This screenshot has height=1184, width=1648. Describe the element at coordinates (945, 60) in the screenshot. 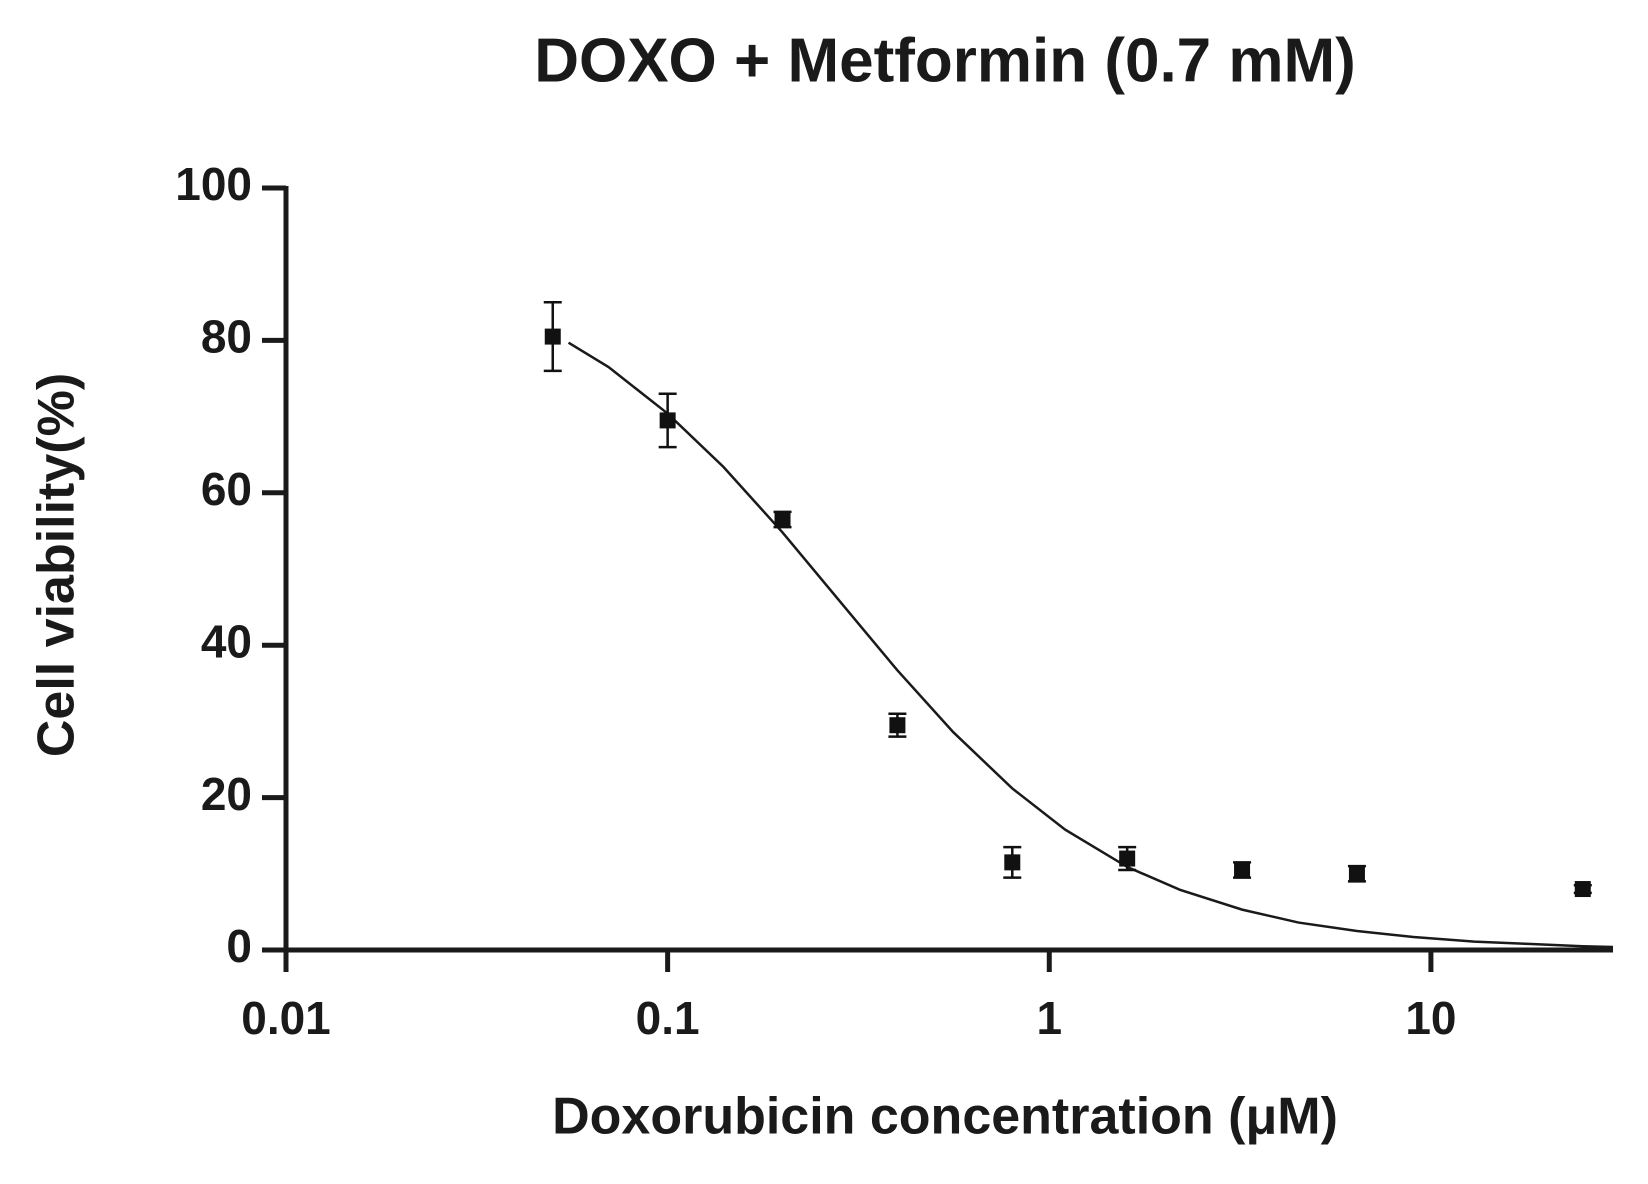

I see `chart-title: DOXO + Metformin (0.7 mM)` at that location.